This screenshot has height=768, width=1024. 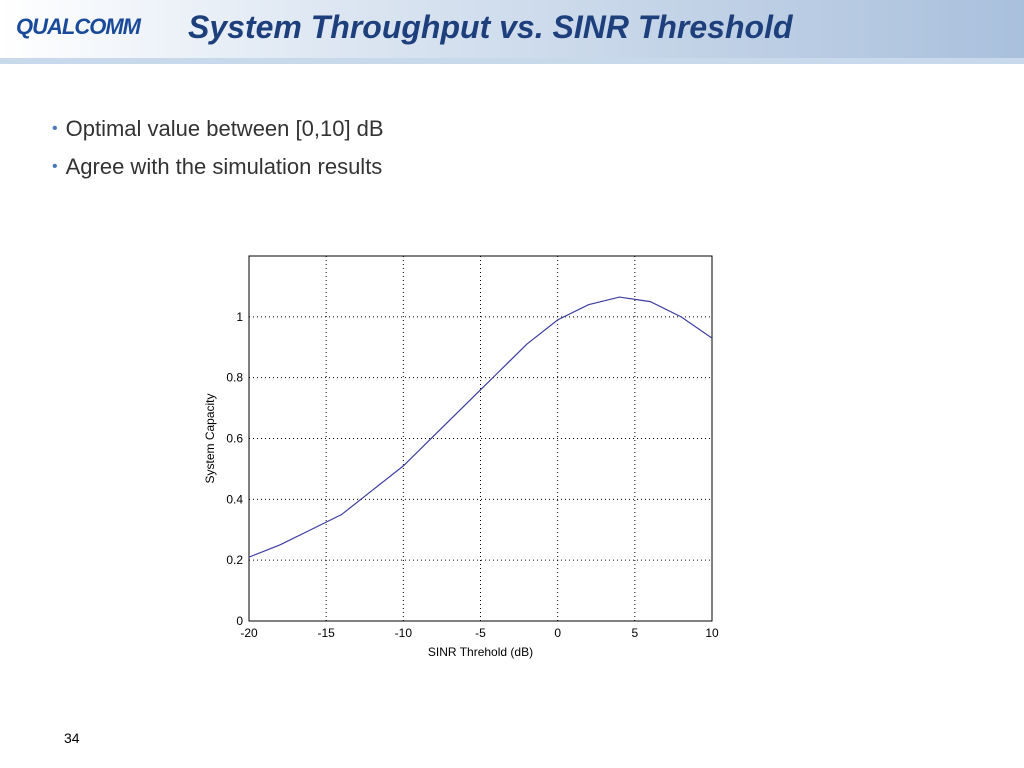 What do you see at coordinates (239, 317) in the screenshot?
I see `y-tick-label: 1` at bounding box center [239, 317].